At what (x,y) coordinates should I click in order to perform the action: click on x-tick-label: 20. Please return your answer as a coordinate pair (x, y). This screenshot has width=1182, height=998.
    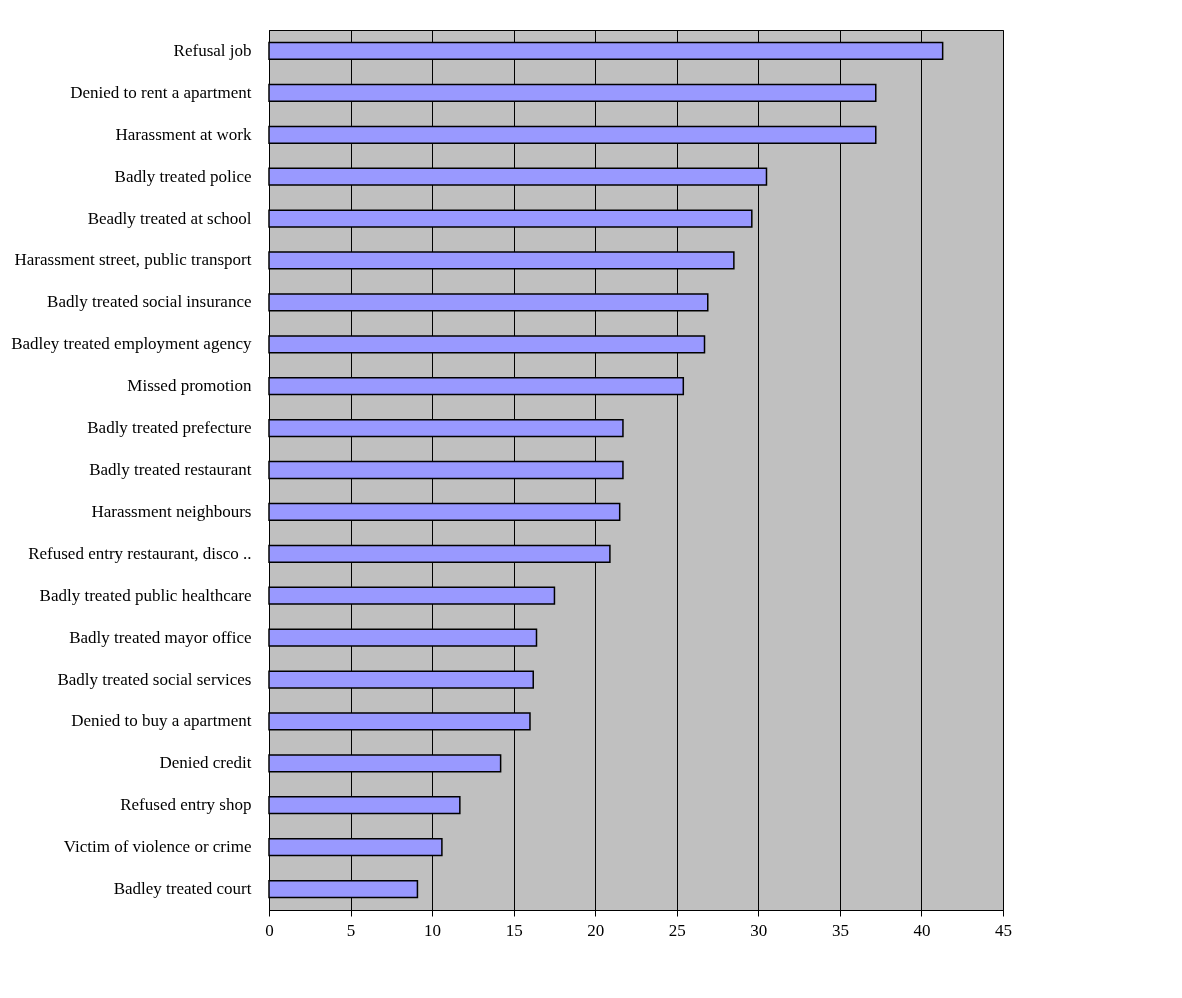
    Looking at the image, I should click on (596, 930).